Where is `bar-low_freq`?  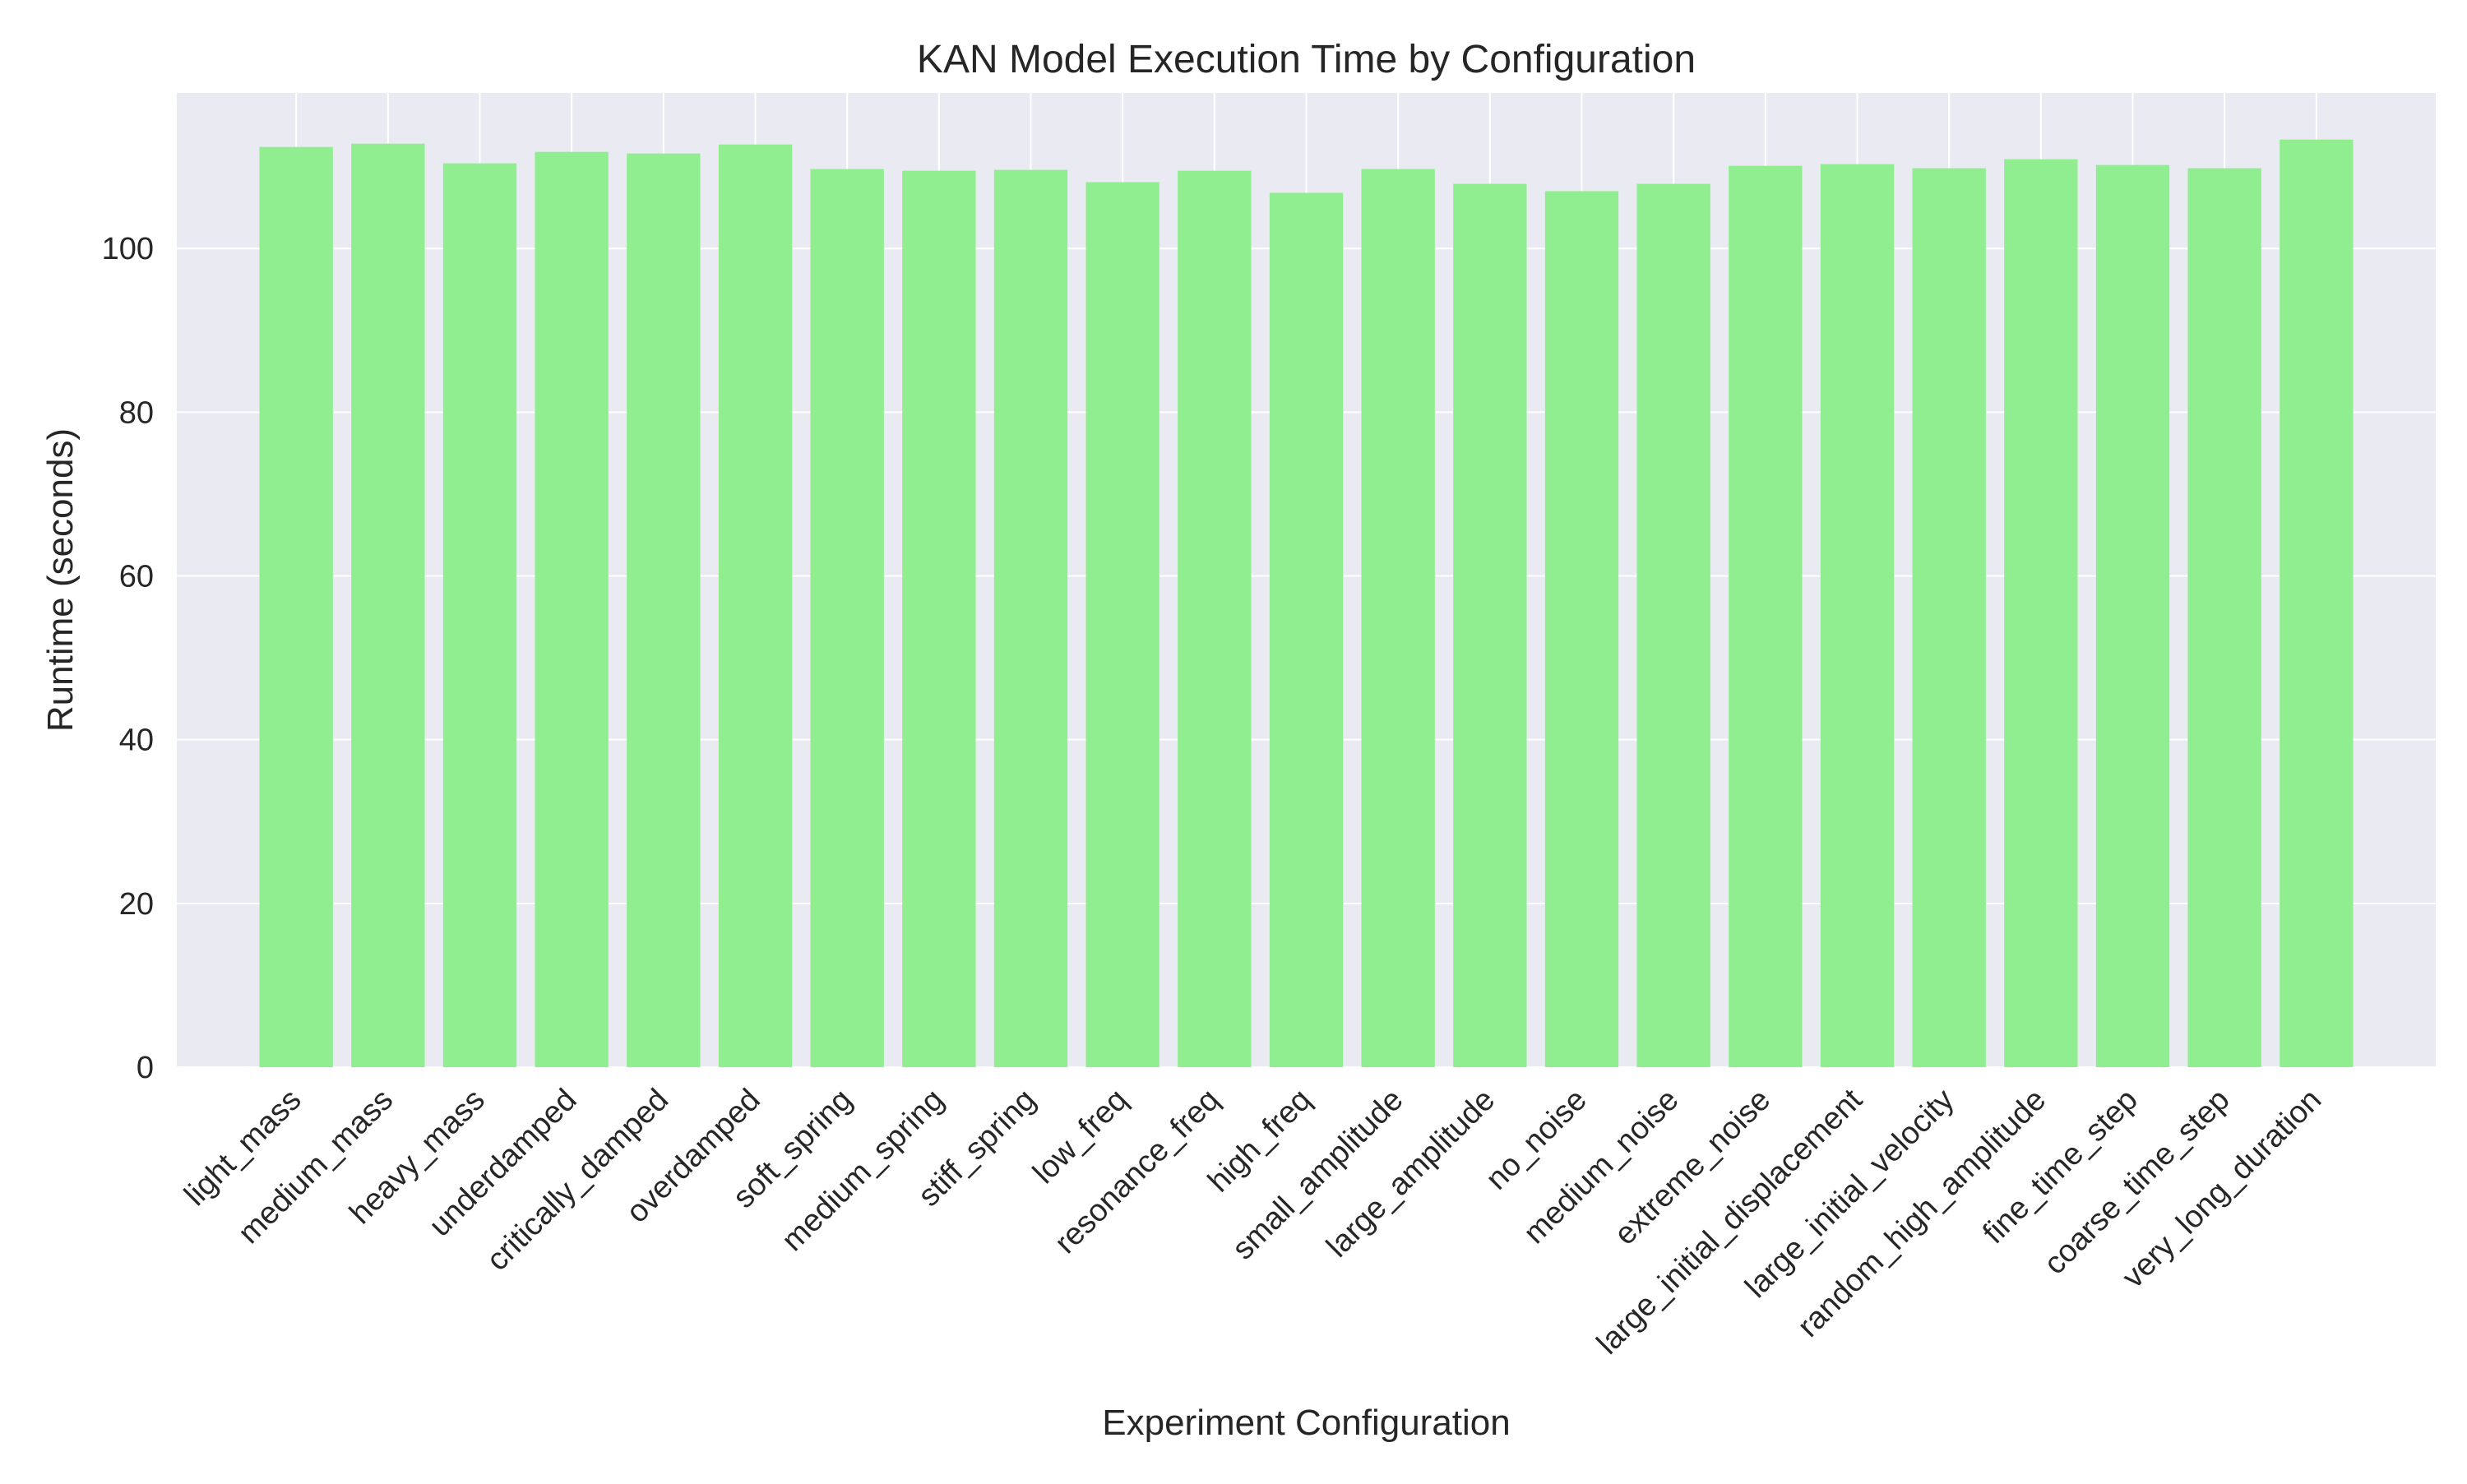 bar-low_freq is located at coordinates (1122, 625).